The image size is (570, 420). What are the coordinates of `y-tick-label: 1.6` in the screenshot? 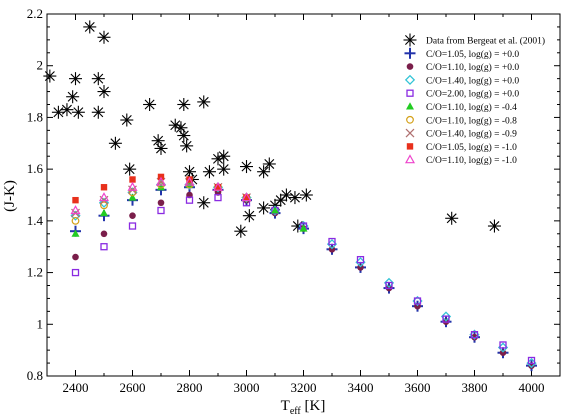 It's located at (35, 168).